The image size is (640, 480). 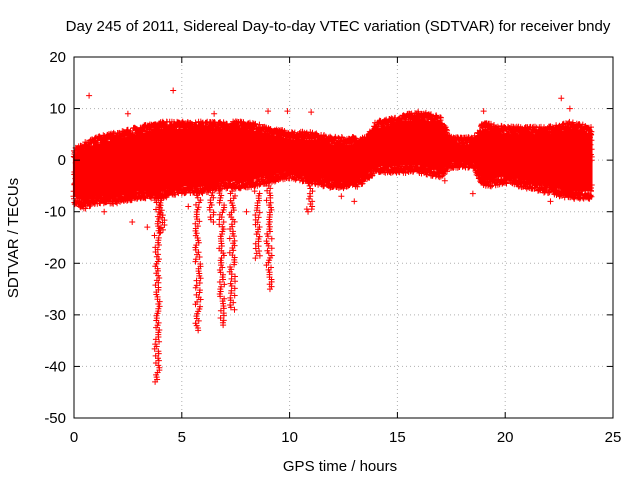 What do you see at coordinates (13, 238) in the screenshot?
I see `y-axis-label: SDTVAR / TECUs` at bounding box center [13, 238].